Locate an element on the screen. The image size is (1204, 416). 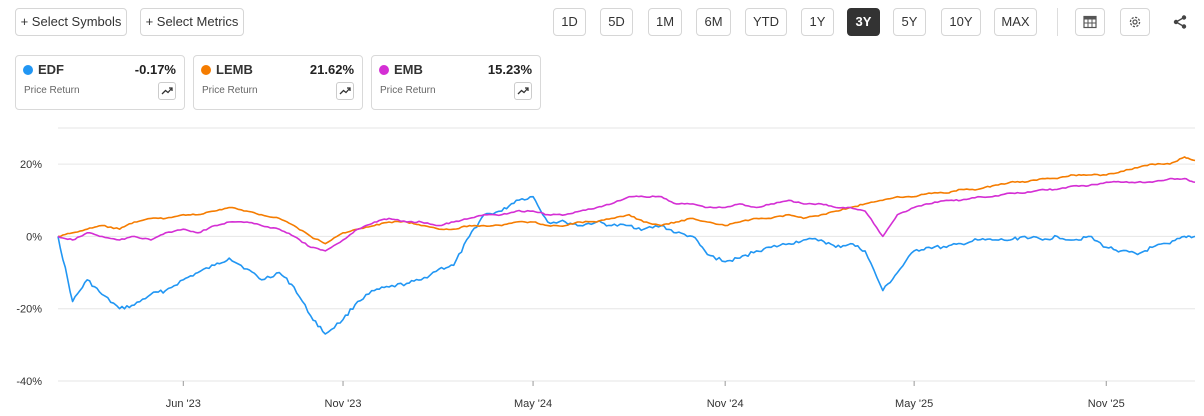
table-icon is located at coordinates (1090, 22).